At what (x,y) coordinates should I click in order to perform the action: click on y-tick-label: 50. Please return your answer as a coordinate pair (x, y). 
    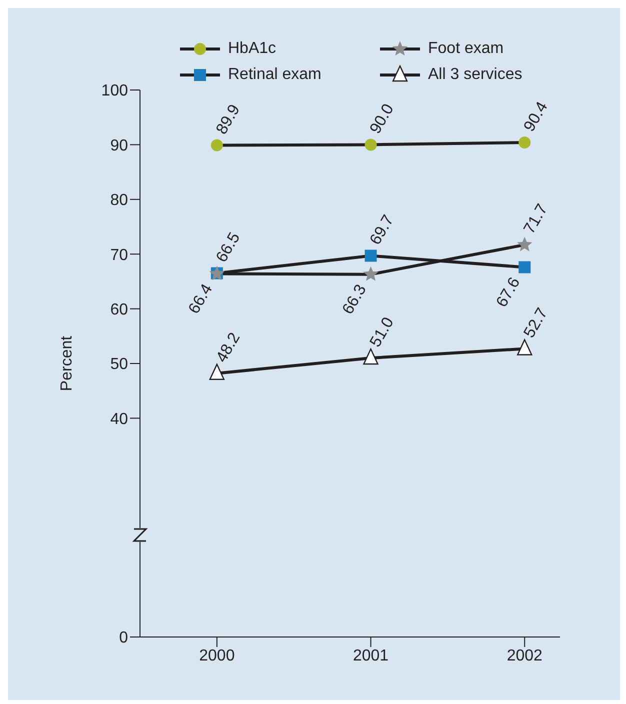
    Looking at the image, I should click on (119, 365).